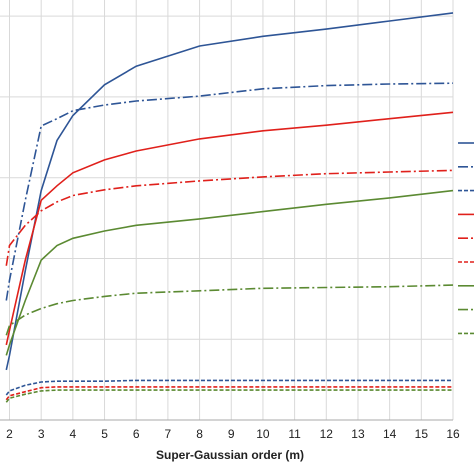 This screenshot has width=474, height=474. I want to click on x-tick-label: 6, so click(136, 434).